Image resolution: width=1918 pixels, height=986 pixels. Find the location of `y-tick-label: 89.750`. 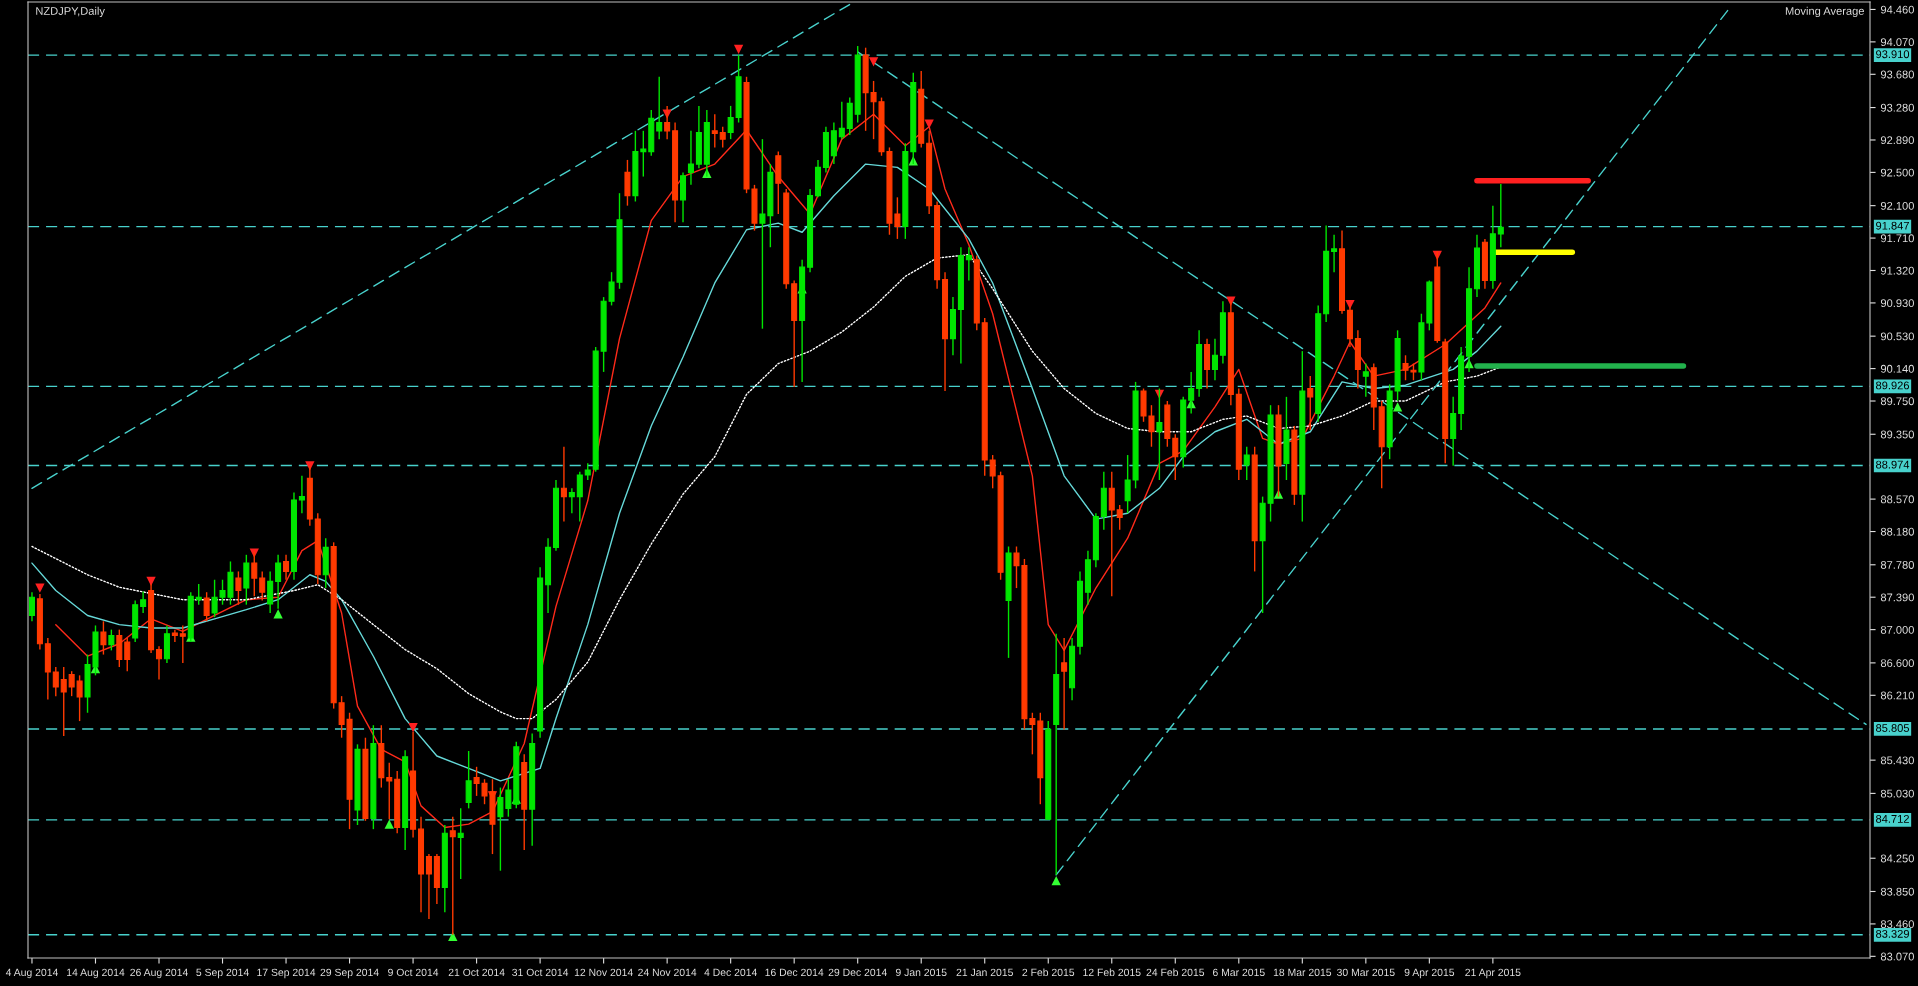

y-tick-label: 89.750 is located at coordinates (1897, 401).